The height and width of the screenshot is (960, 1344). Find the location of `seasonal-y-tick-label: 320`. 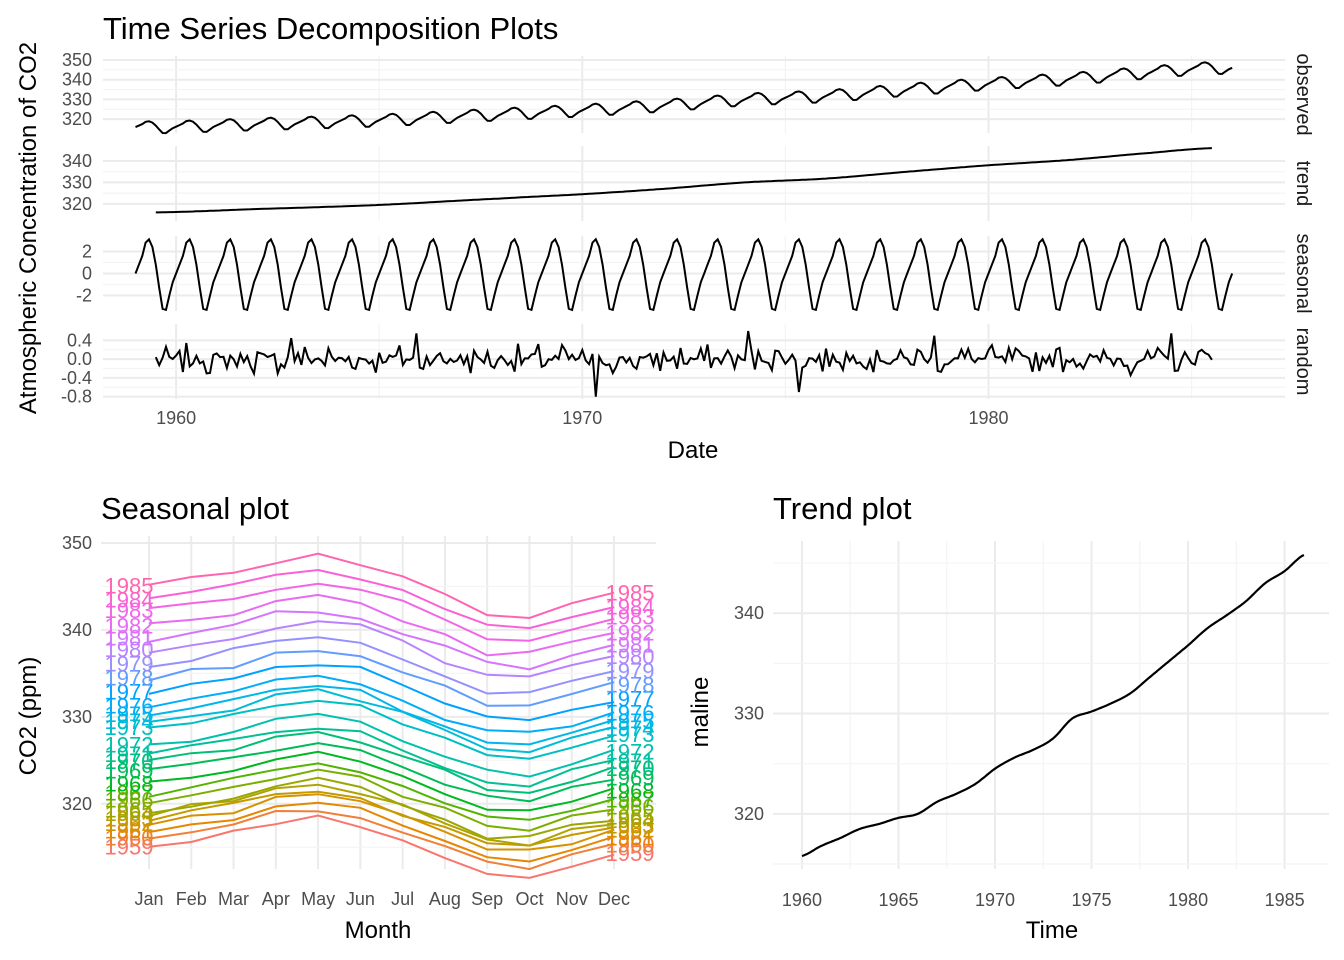

seasonal-y-tick-label: 320 is located at coordinates (77, 804).